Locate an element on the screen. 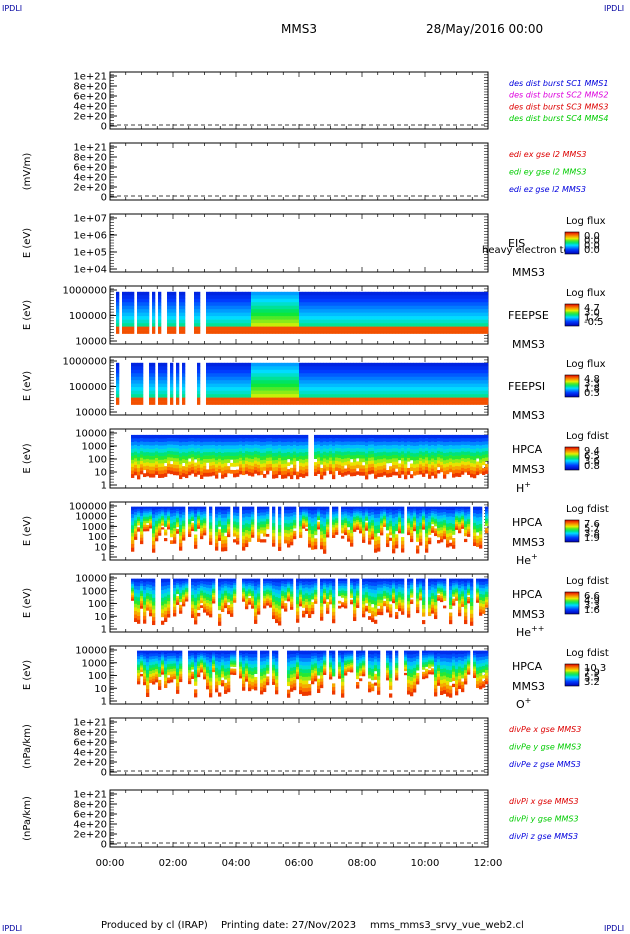 This screenshot has height=934, width=630. des-ytick-label: 0 is located at coordinates (104, 127).